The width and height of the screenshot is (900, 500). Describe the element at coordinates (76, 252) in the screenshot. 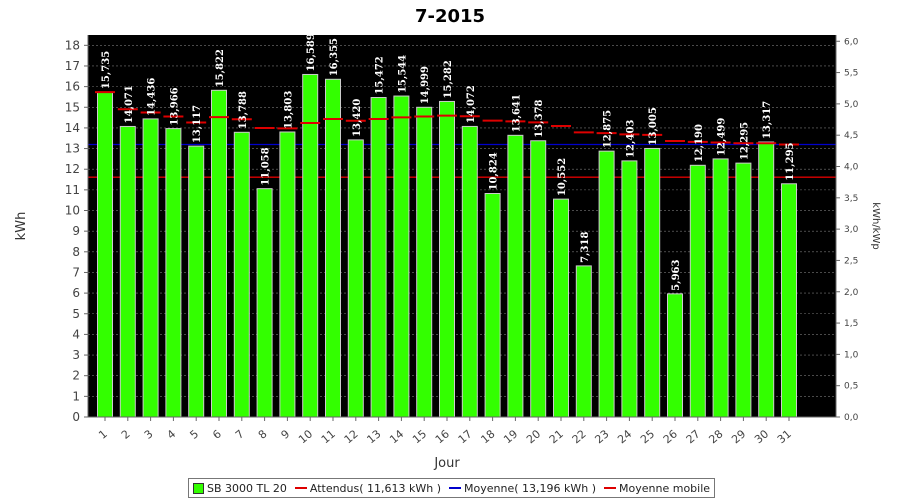

I see `y-tick-label: 8` at that location.